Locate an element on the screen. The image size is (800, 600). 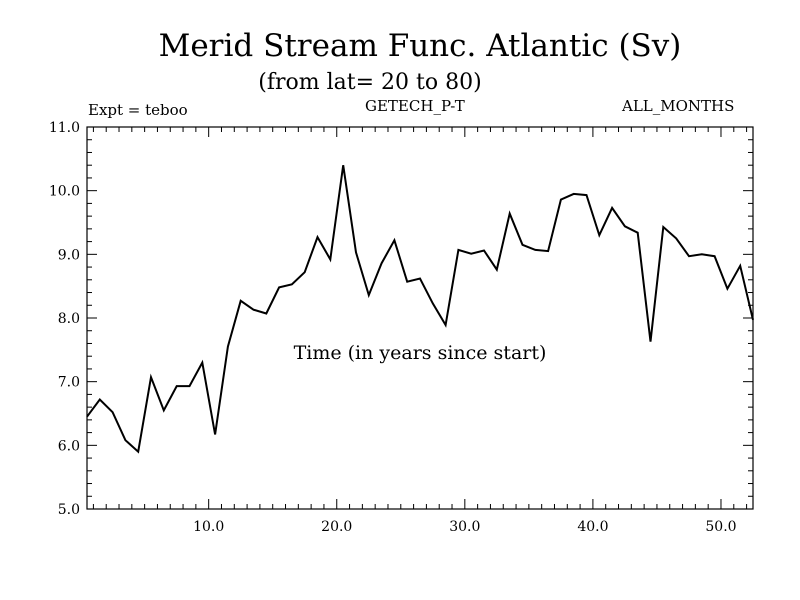
x-tick-label: 50.0 is located at coordinates (720, 527).